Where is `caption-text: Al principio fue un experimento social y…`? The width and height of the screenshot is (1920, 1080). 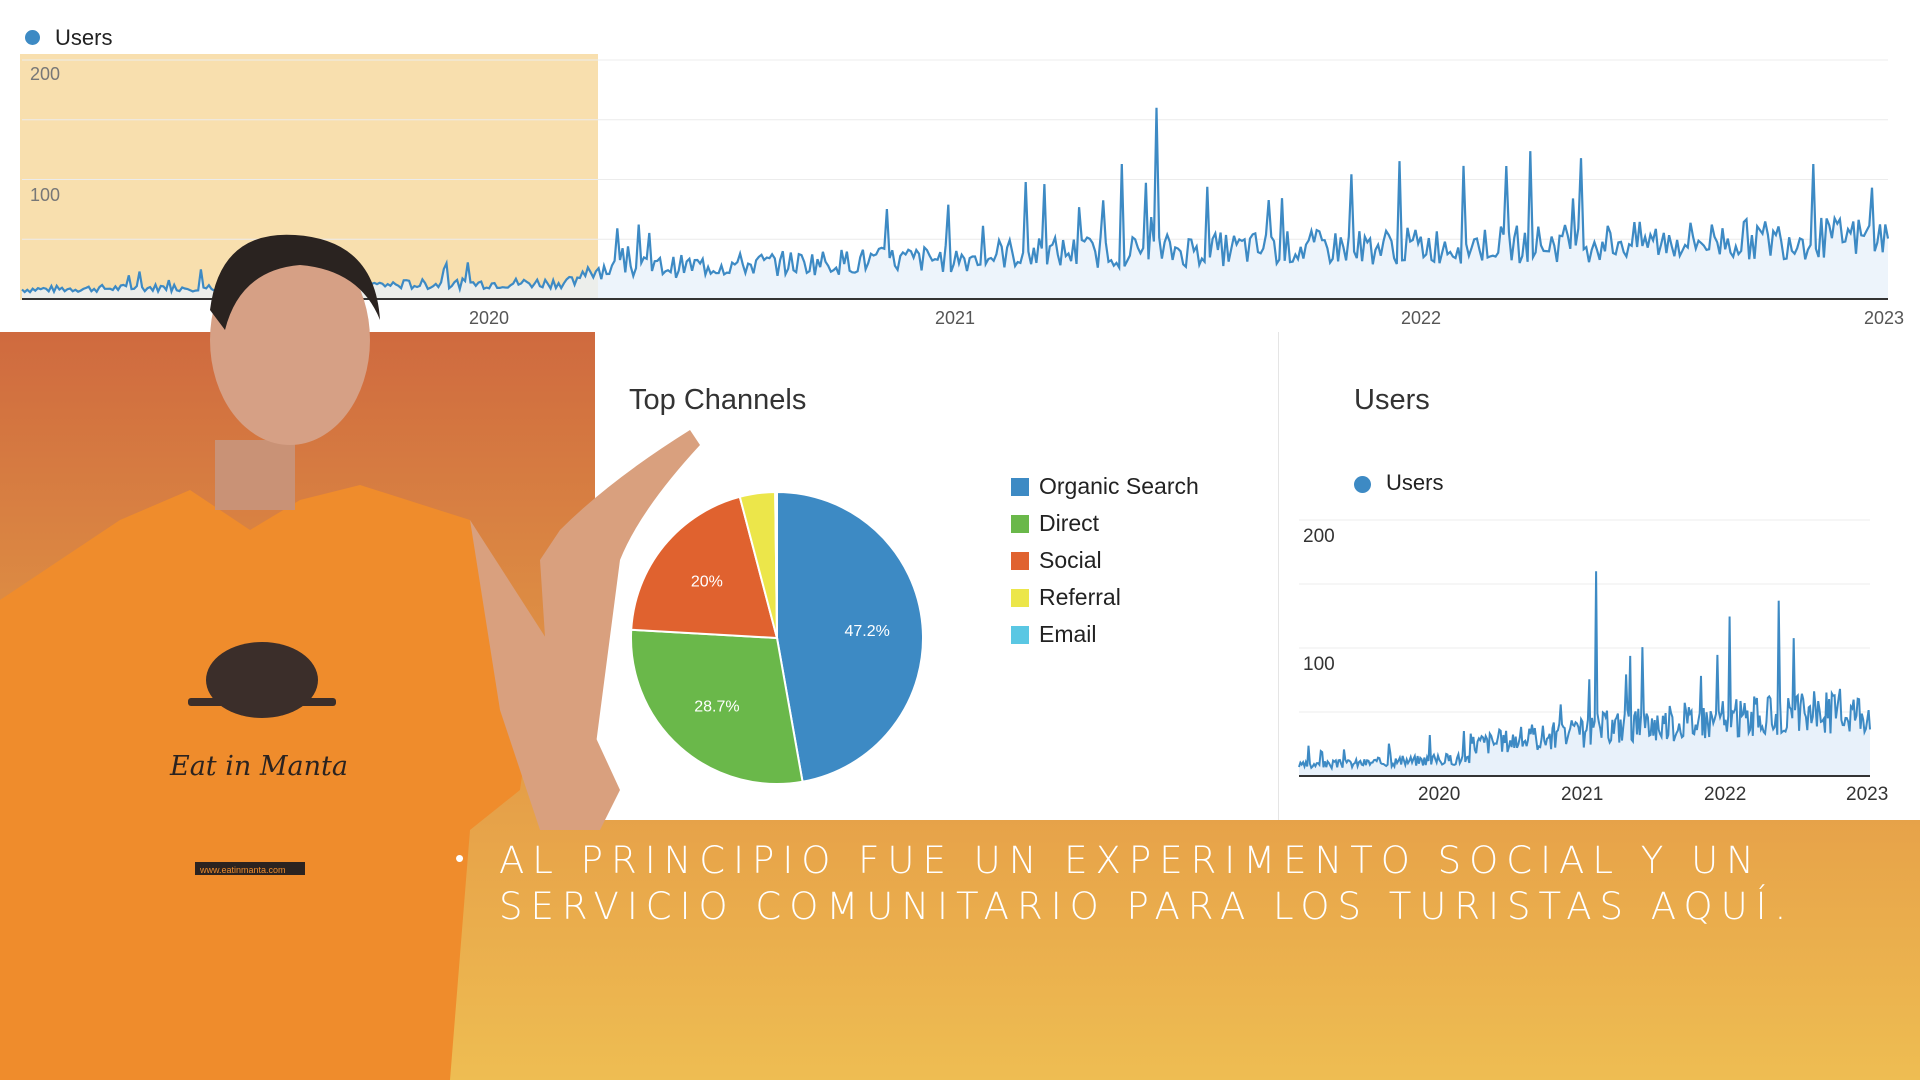 caption-text: Al principio fue un experimento social y… is located at coordinates (1147, 883).